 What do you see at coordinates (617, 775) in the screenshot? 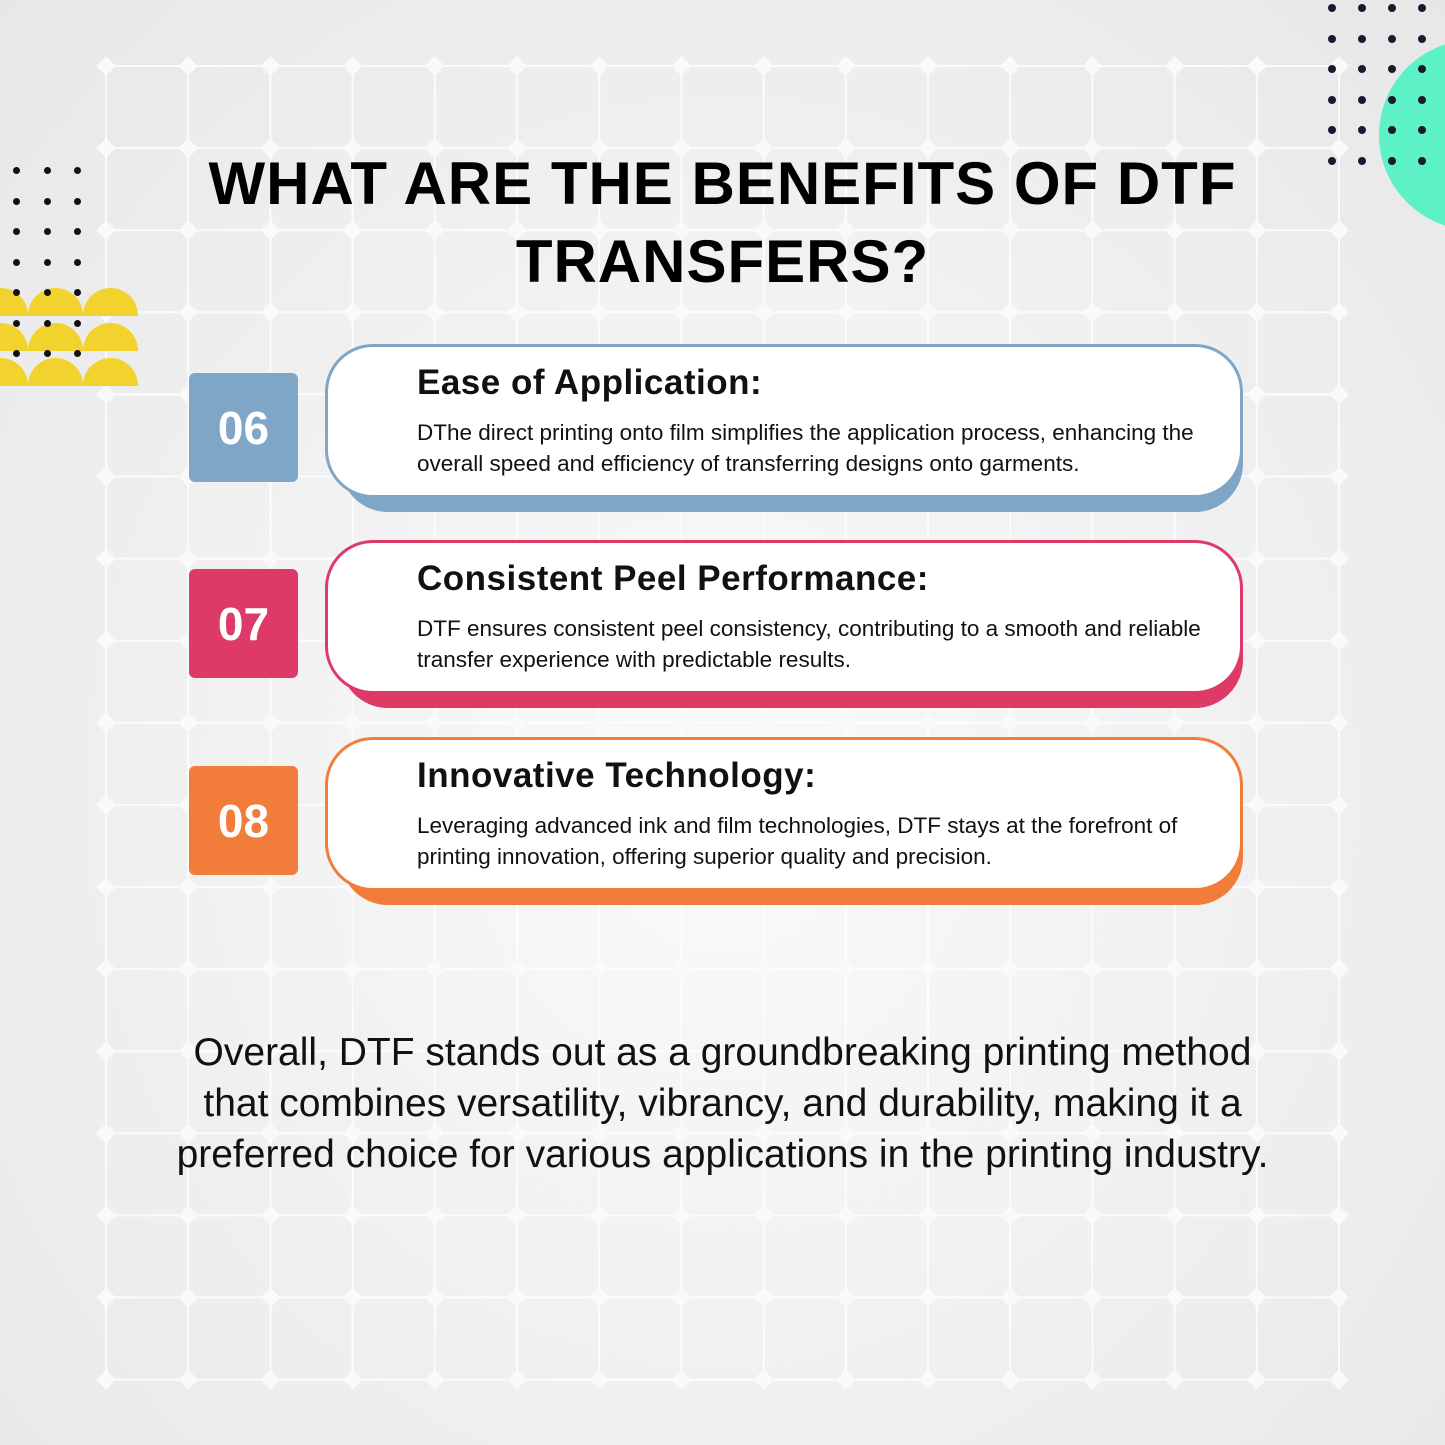
I see `benefit-heading: Innovative Technology:` at bounding box center [617, 775].